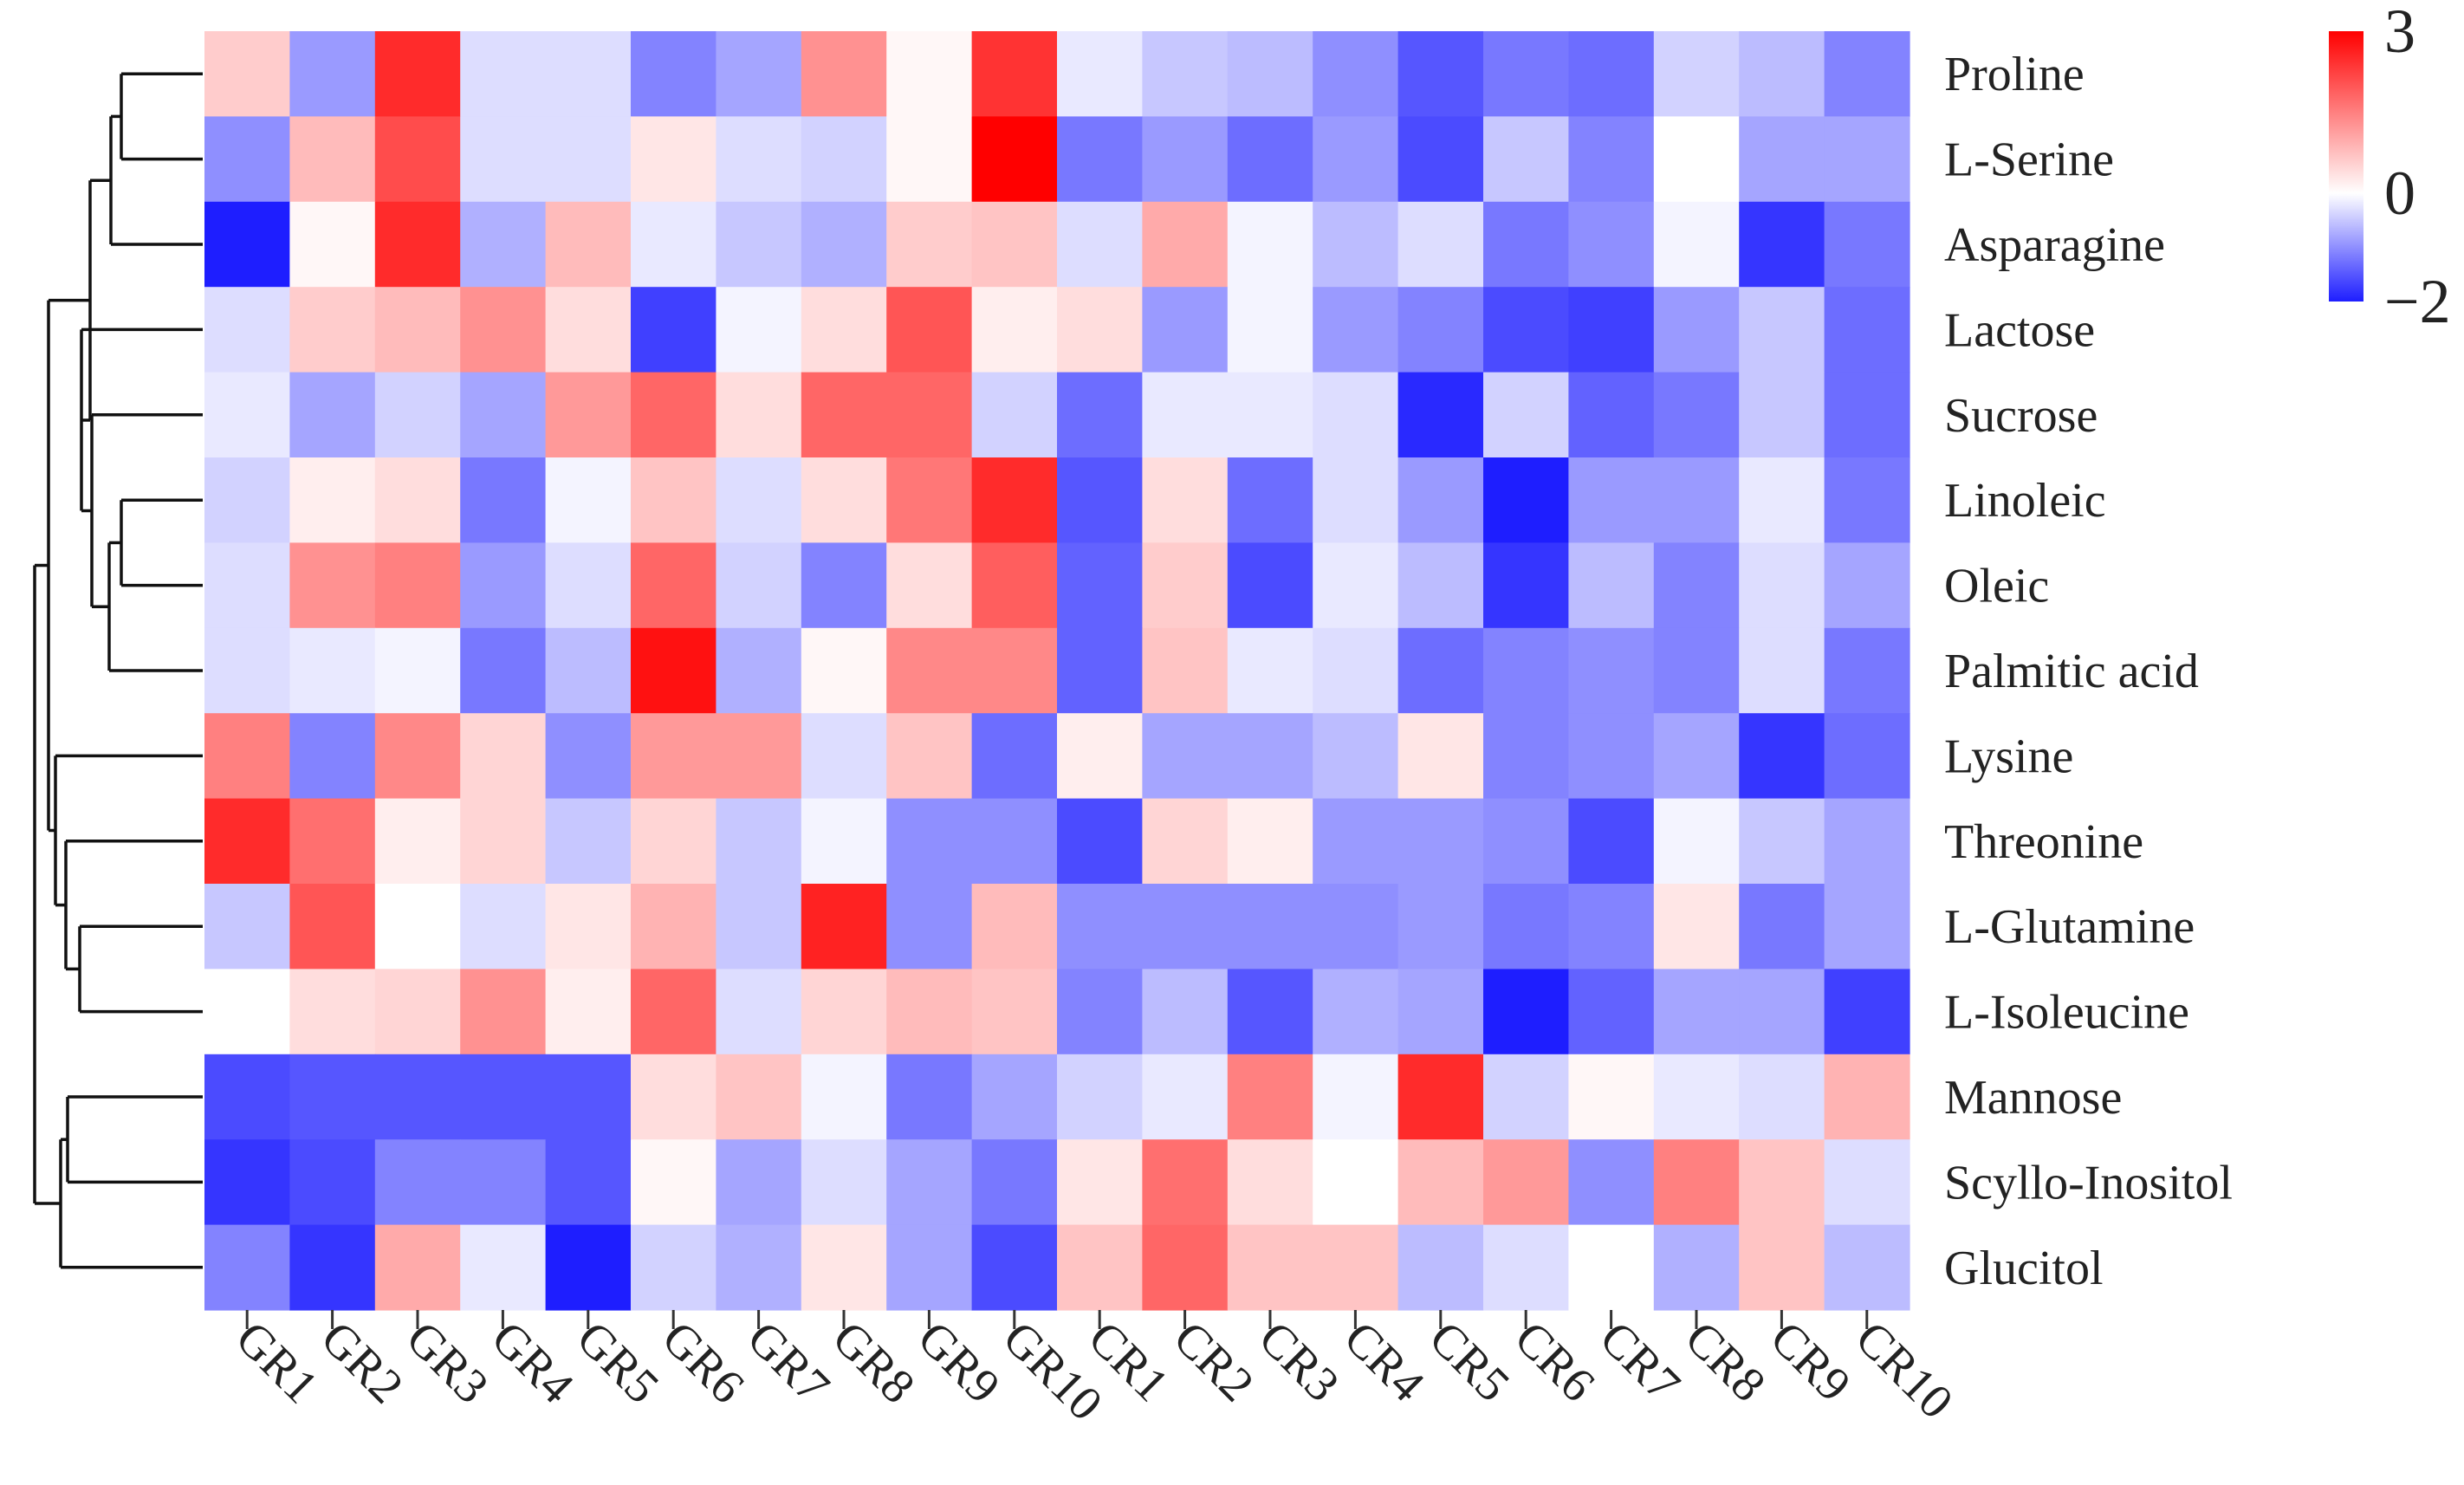 This screenshot has height=1485, width=2464. What do you see at coordinates (1997, 586) in the screenshot?
I see `row-label: Oleic` at bounding box center [1997, 586].